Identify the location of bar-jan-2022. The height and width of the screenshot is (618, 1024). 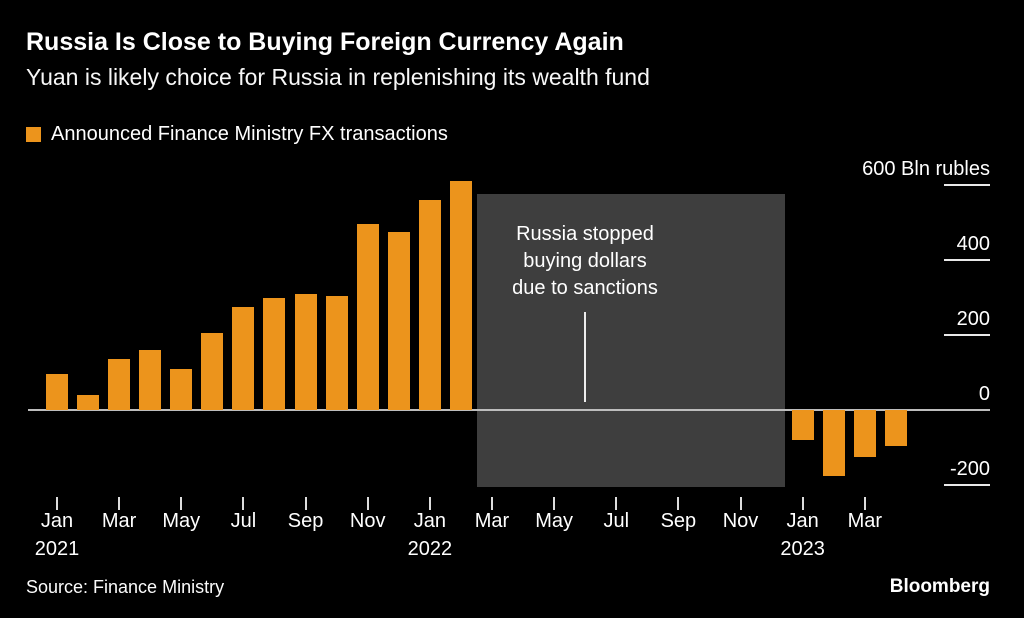
(429, 305).